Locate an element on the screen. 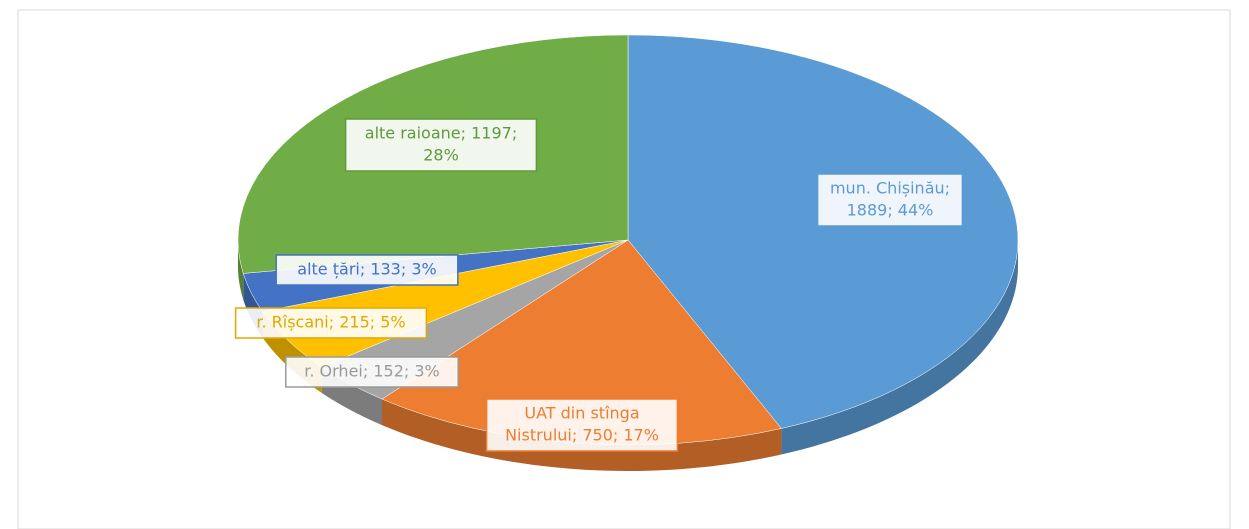 The image size is (1249, 529). data-label: Nistrului; 750; 17% is located at coordinates (582, 435).